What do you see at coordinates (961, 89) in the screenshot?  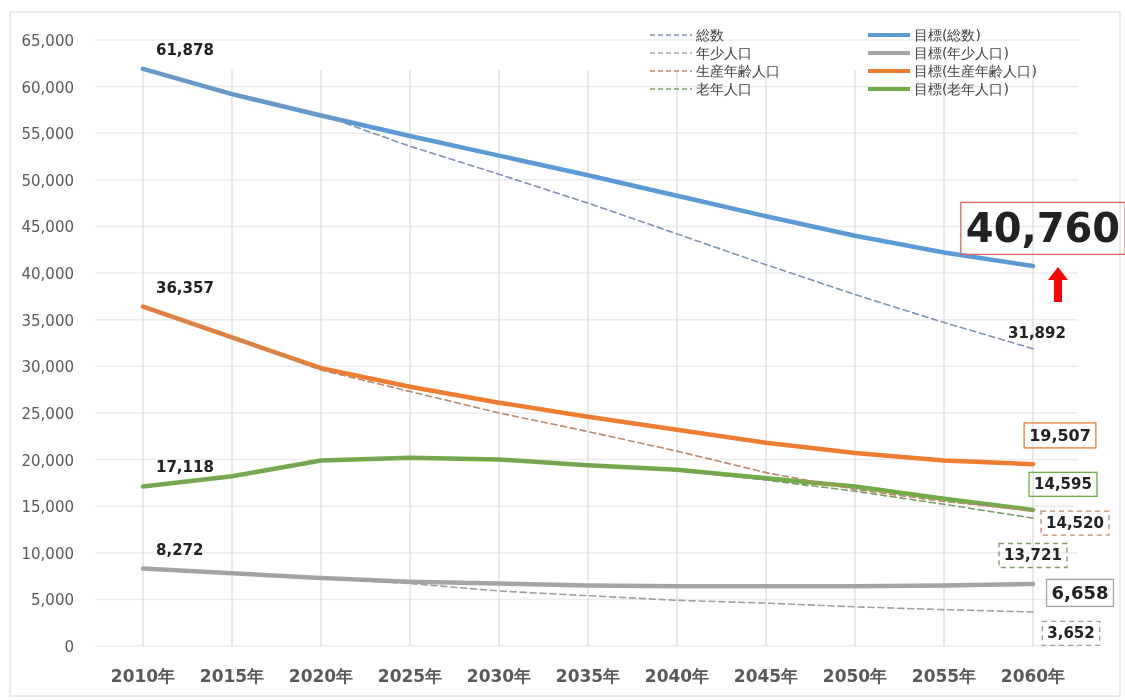 I see `legend-label: 目標(老年人口)` at bounding box center [961, 89].